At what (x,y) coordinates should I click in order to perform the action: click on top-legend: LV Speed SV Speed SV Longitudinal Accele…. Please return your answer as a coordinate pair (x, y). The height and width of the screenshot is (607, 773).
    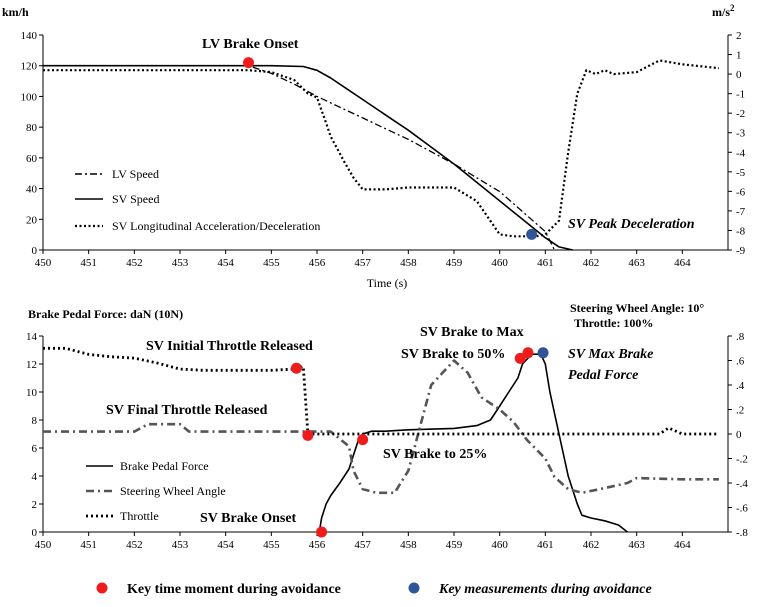
    Looking at the image, I should click on (197, 200).